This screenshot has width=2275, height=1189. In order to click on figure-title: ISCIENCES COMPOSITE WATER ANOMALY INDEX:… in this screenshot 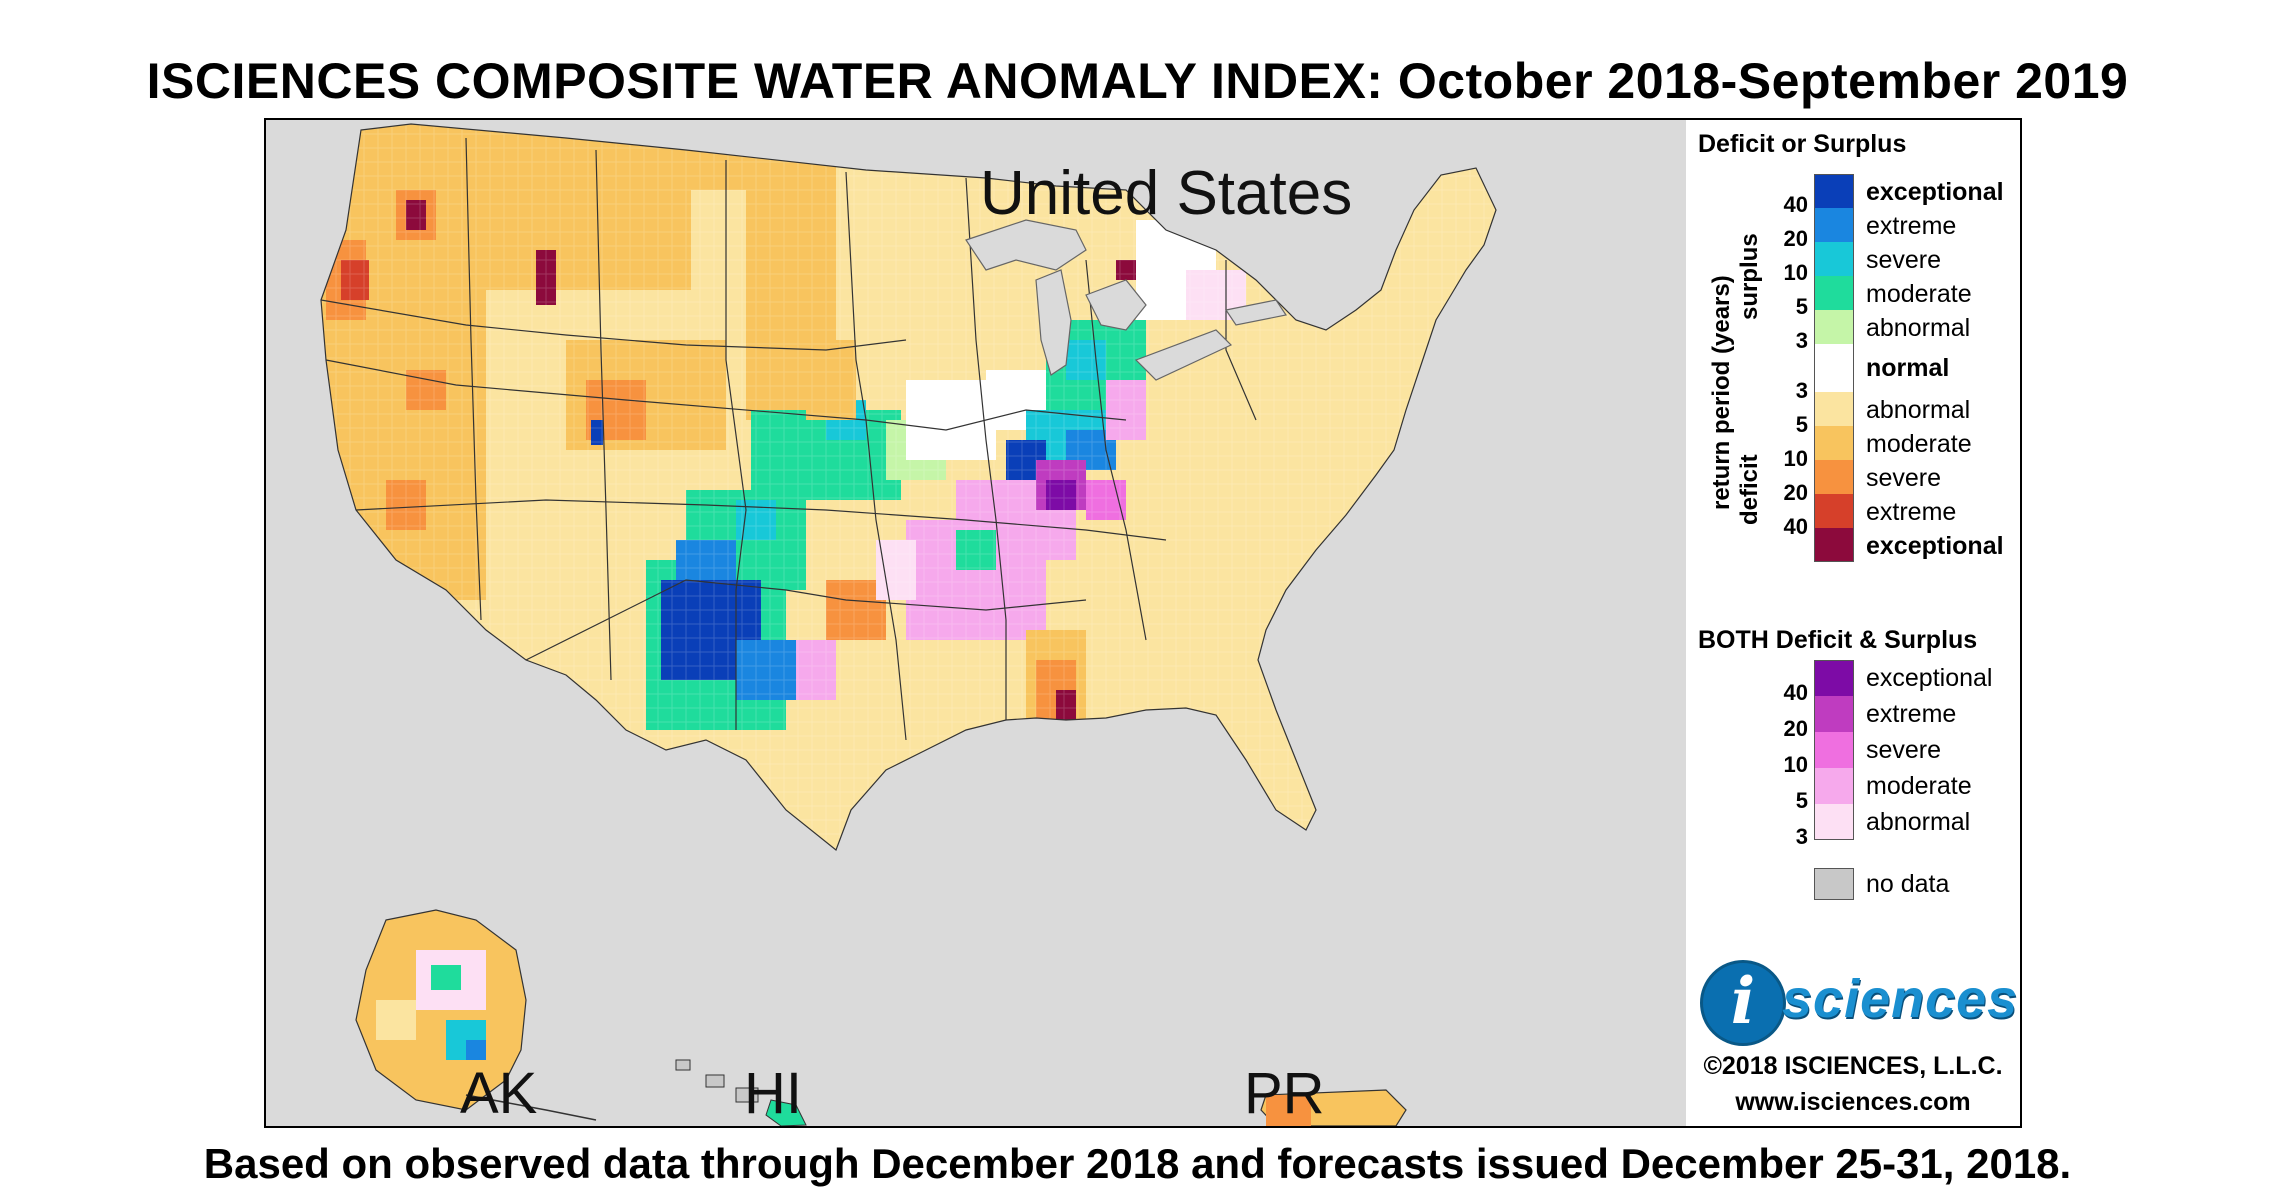, I will do `click(1137, 81)`.